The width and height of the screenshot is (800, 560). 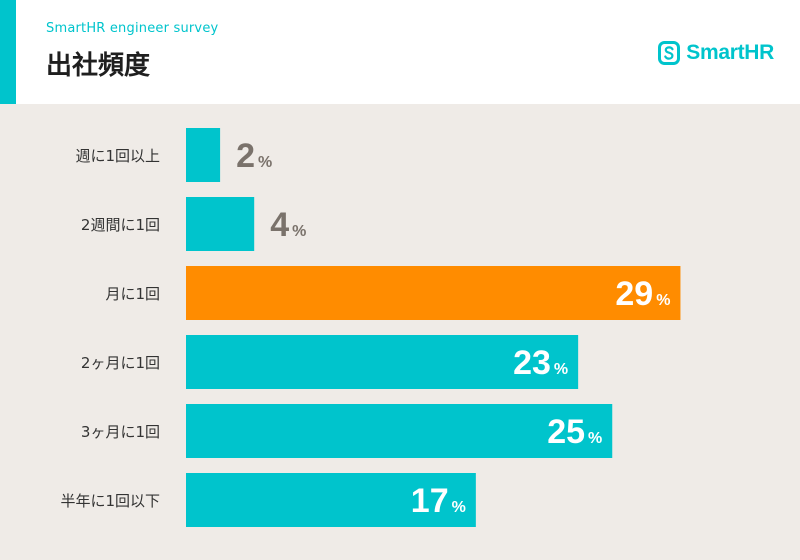 What do you see at coordinates (532, 363) in the screenshot?
I see `value-number: 23` at bounding box center [532, 363].